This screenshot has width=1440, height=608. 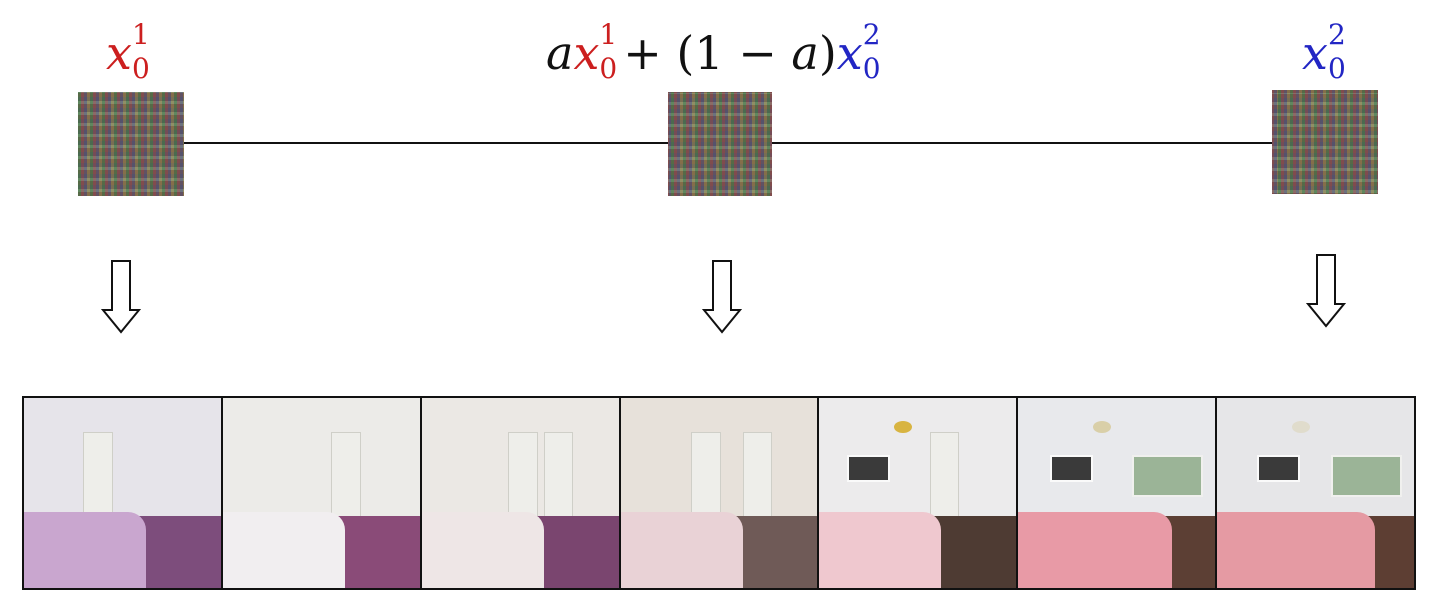 What do you see at coordinates (720, 144) in the screenshot?
I see `noise-image-middle` at bounding box center [720, 144].